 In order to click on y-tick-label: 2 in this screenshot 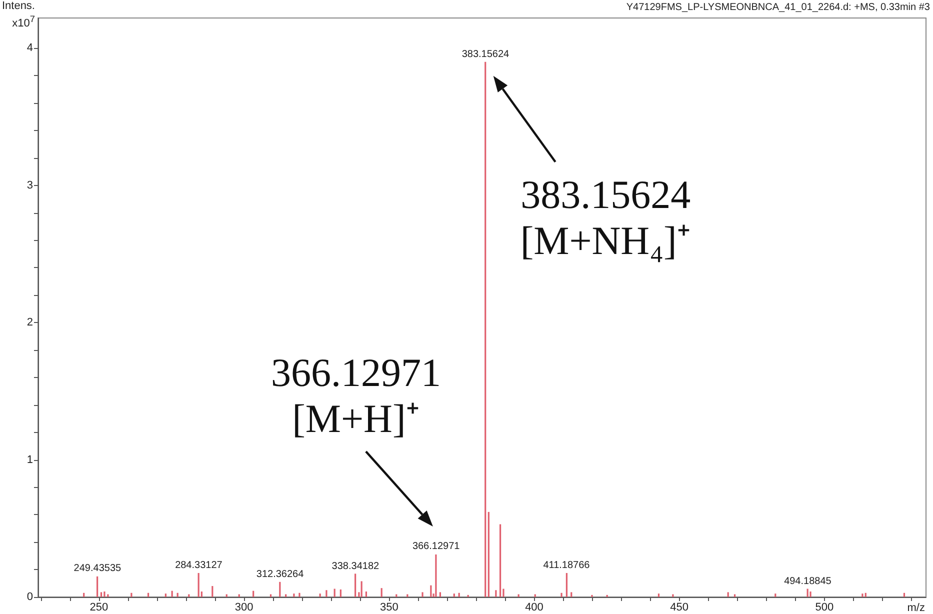, I will do `click(29, 322)`.